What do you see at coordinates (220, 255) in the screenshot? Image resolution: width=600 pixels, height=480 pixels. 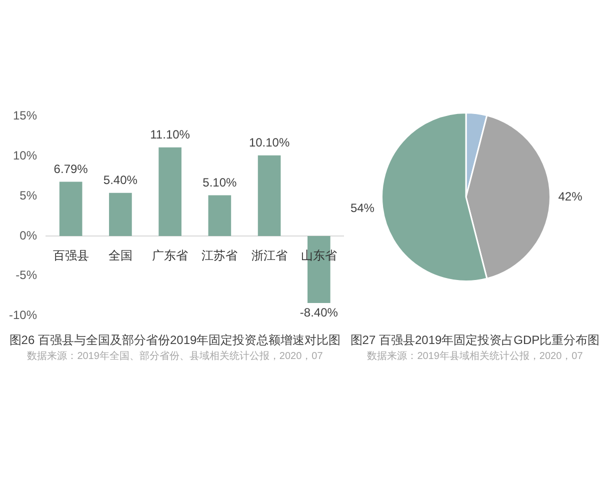 I see `x-tick-label: 江苏省` at bounding box center [220, 255].